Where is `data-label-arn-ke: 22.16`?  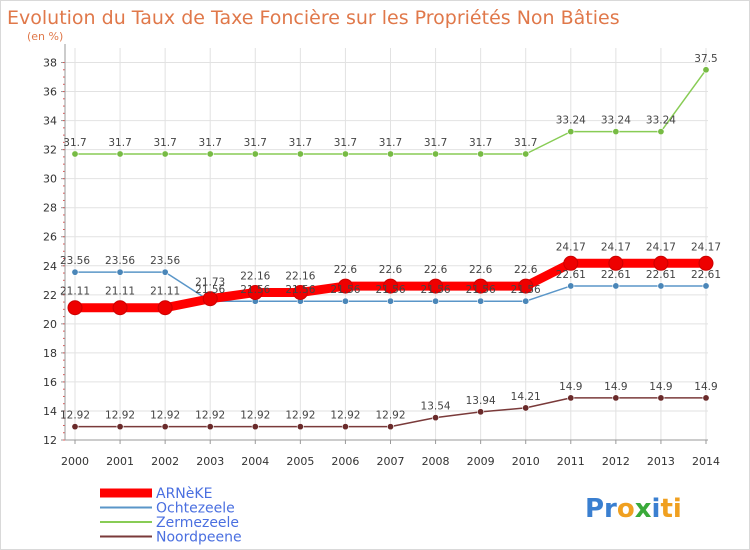 data-label-arn-ke: 22.16 is located at coordinates (255, 276).